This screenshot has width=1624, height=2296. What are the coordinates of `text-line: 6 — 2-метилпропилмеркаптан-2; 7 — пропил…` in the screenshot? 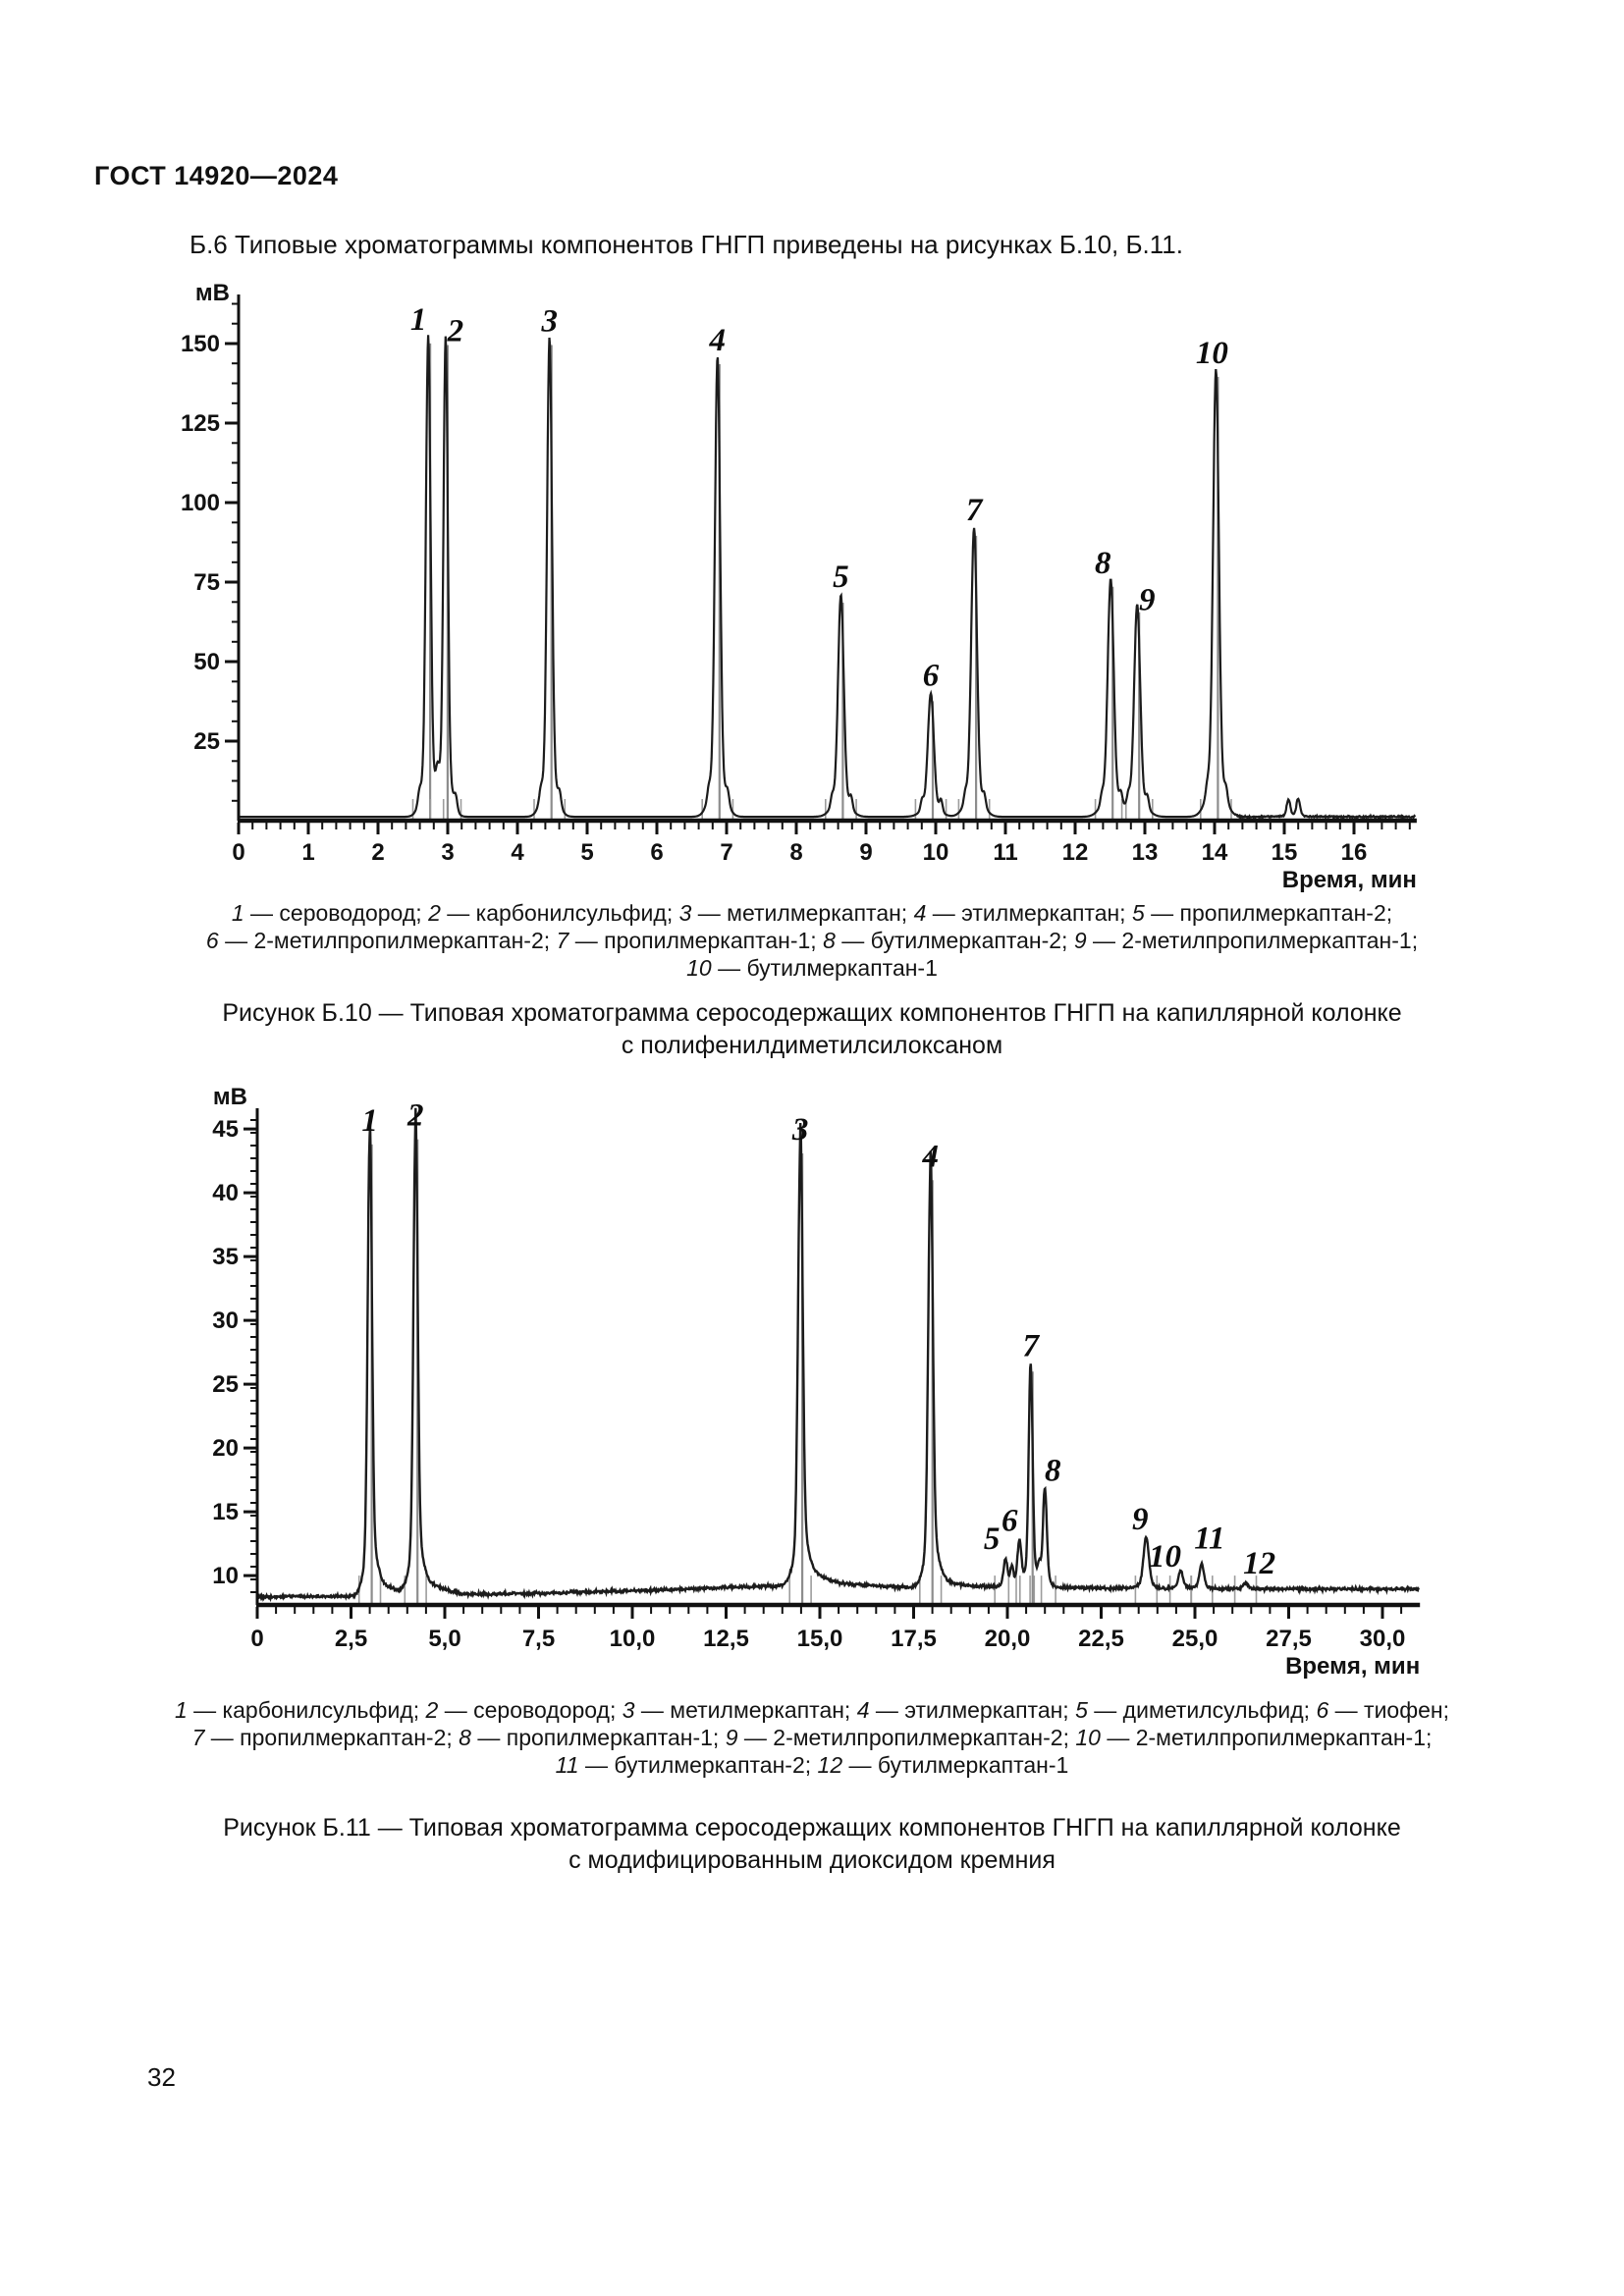 It's located at (812, 940).